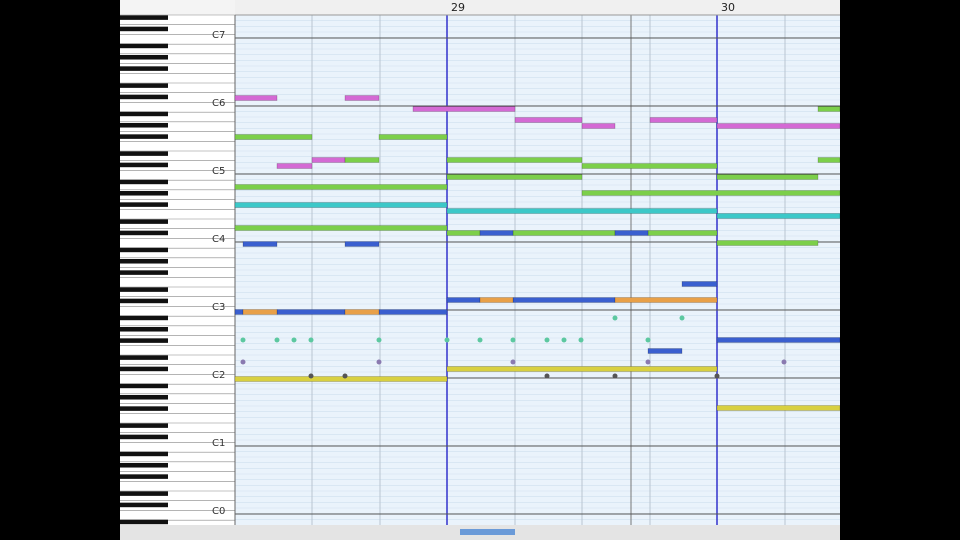 Image resolution: width=960 pixels, height=540 pixels. What do you see at coordinates (218, 35) in the screenshot?
I see `octave-label: C7` at bounding box center [218, 35].